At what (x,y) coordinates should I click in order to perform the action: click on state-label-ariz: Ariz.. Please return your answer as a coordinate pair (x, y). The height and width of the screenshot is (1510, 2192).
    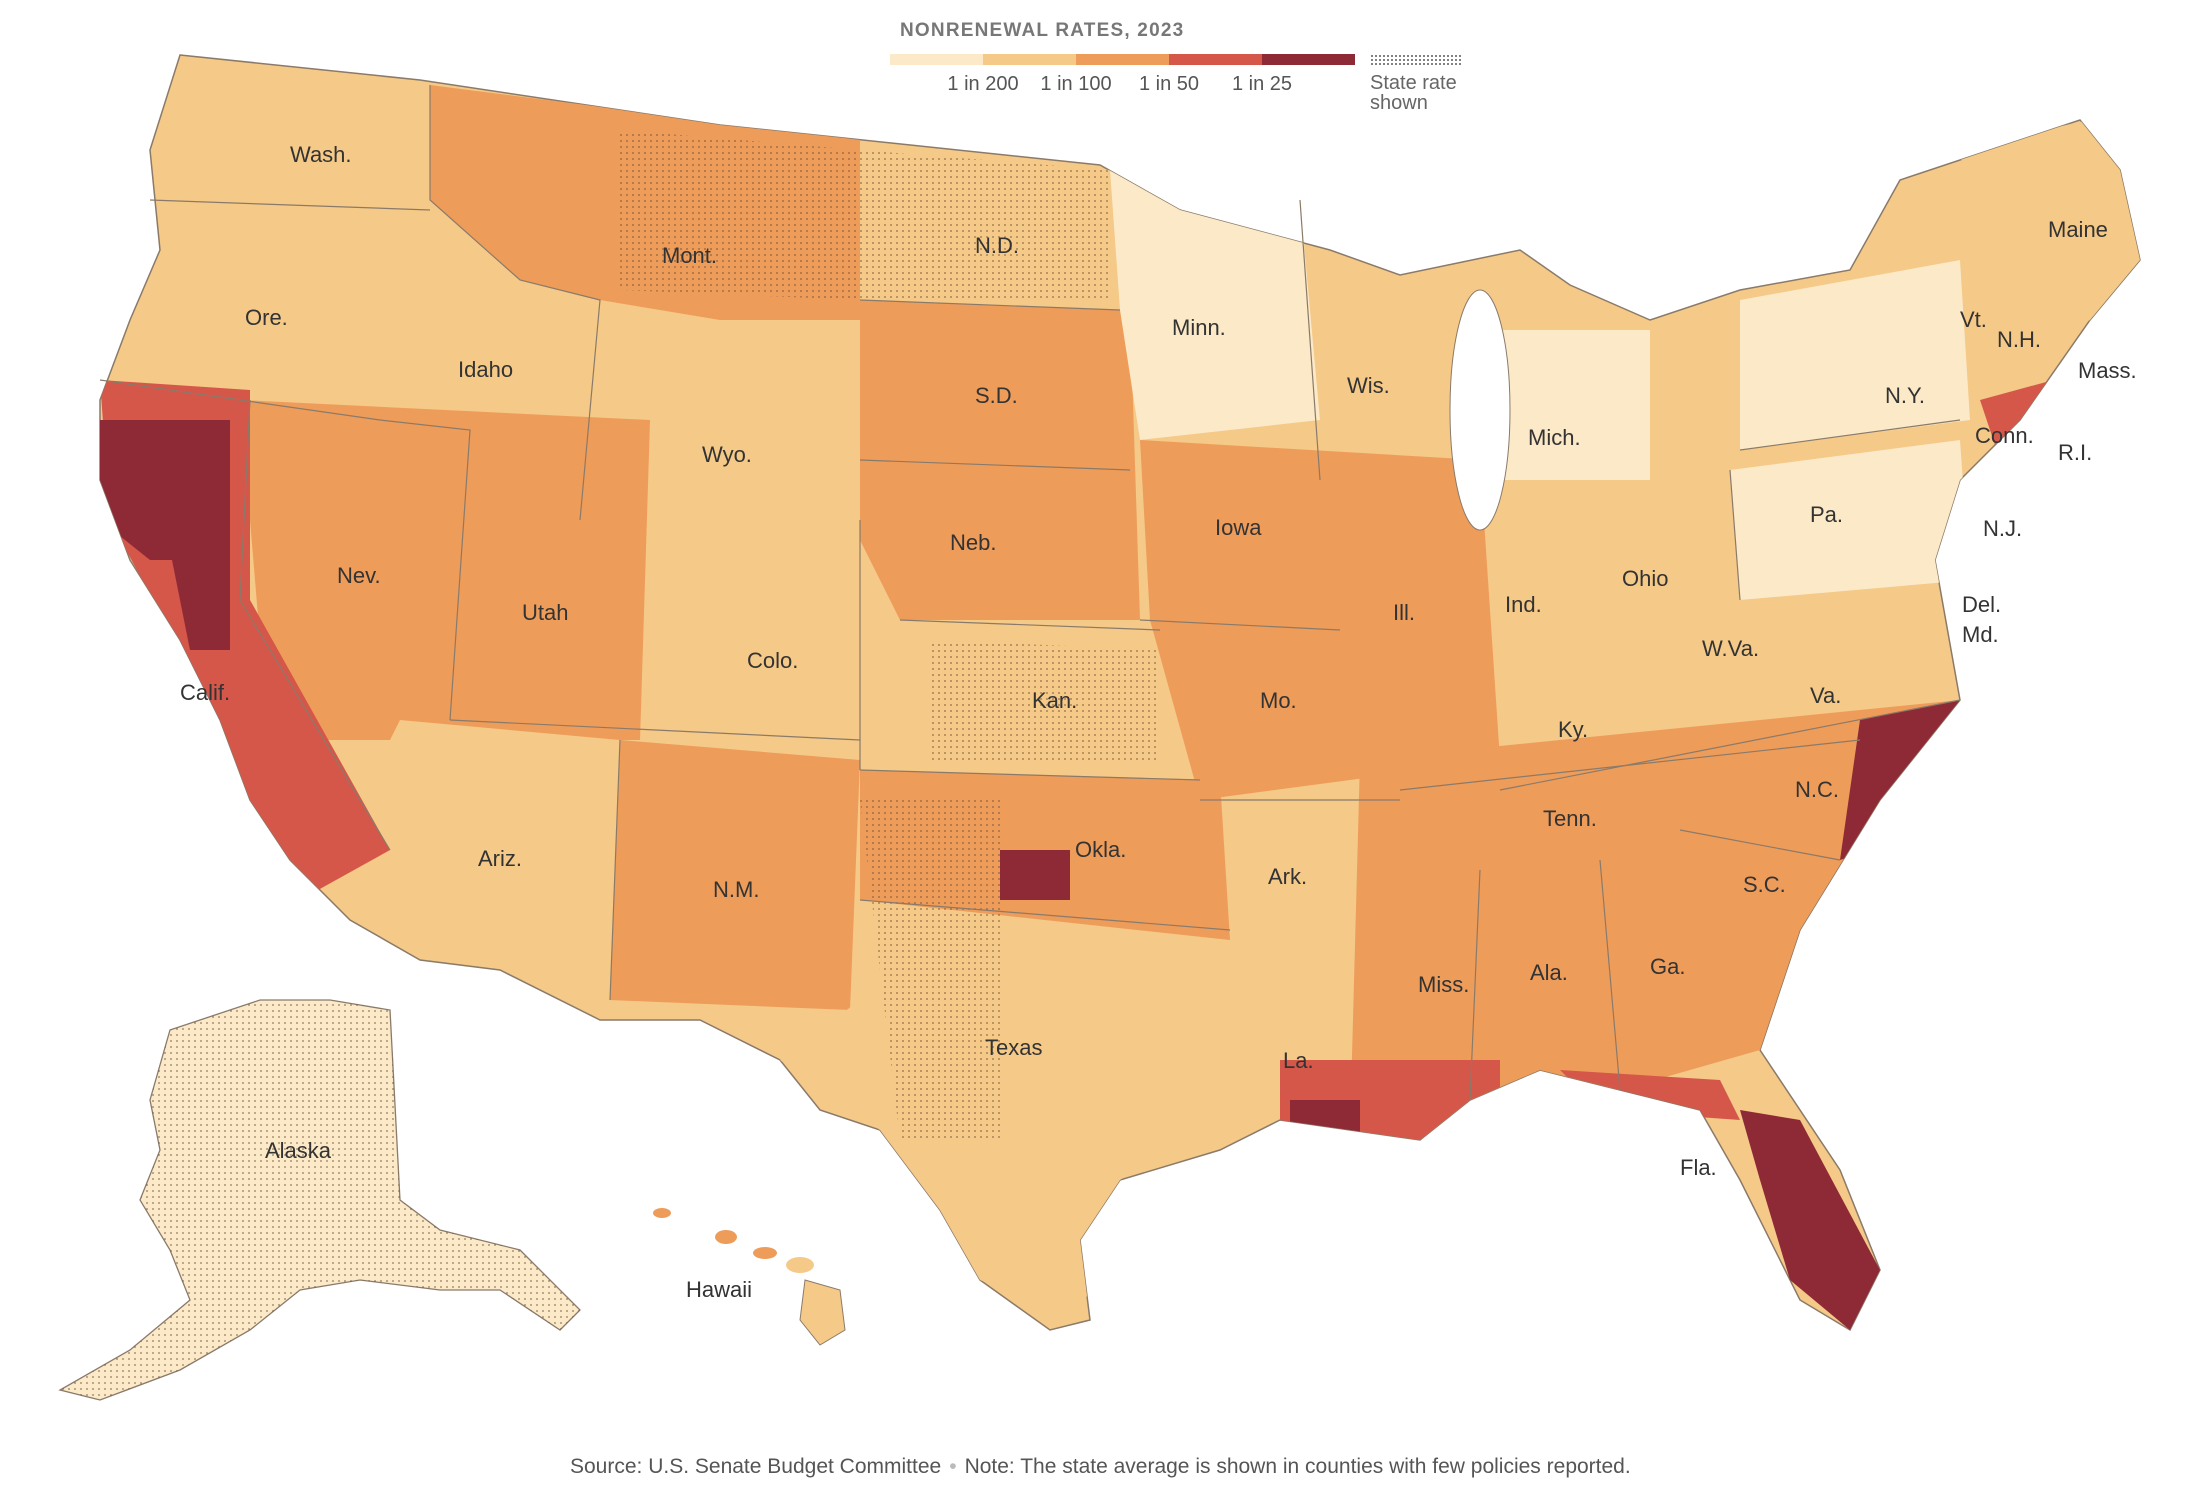
    Looking at the image, I should click on (500, 858).